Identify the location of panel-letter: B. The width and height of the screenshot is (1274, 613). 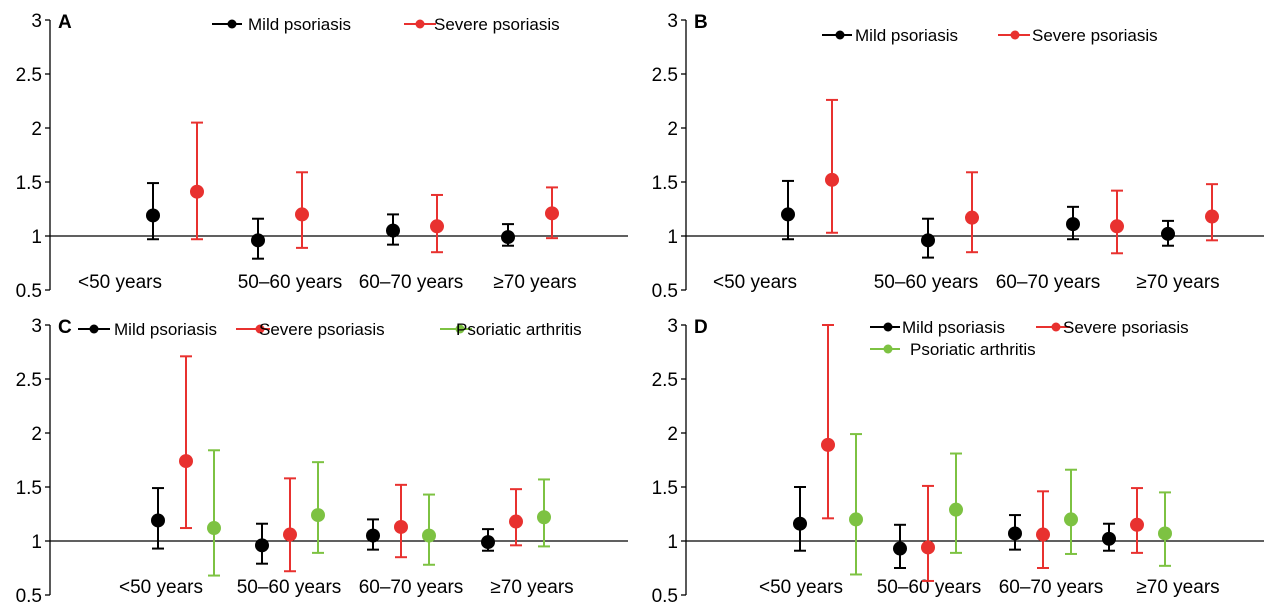
(701, 22).